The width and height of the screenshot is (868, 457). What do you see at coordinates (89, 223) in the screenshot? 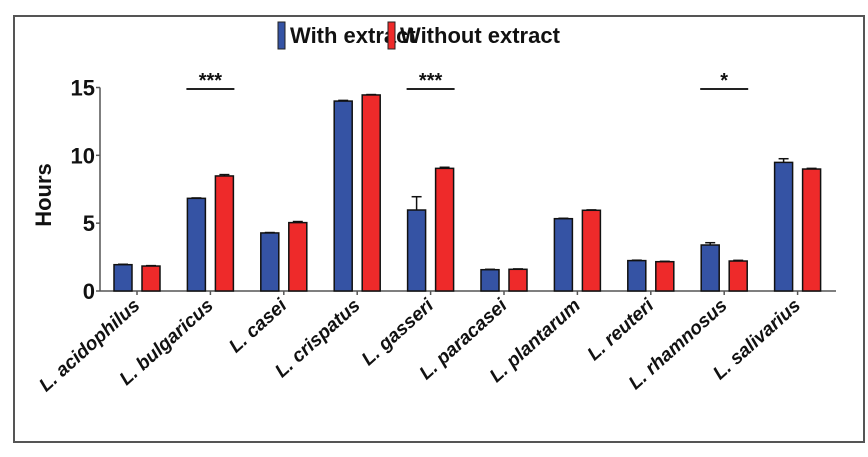
I see `y-tick-label: 5` at bounding box center [89, 223].